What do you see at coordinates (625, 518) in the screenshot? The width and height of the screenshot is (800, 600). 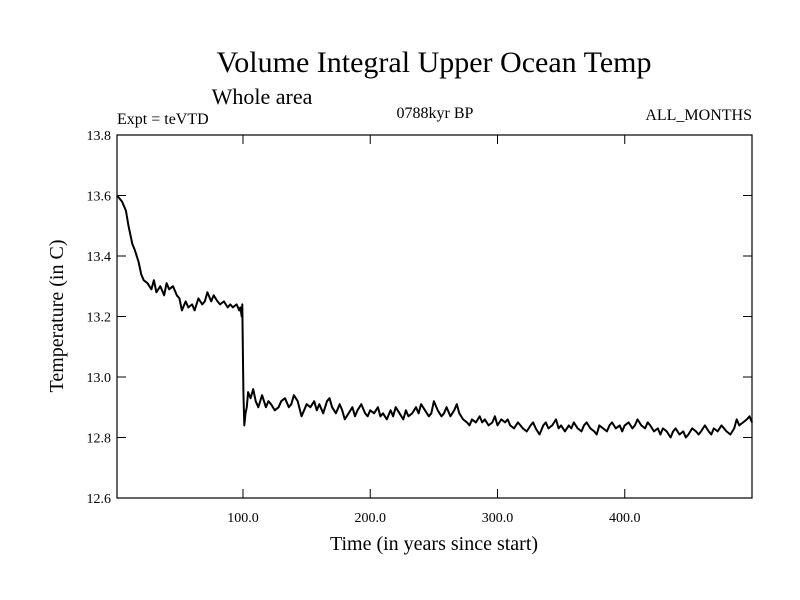 I see `x-tick-label: 400.0` at bounding box center [625, 518].